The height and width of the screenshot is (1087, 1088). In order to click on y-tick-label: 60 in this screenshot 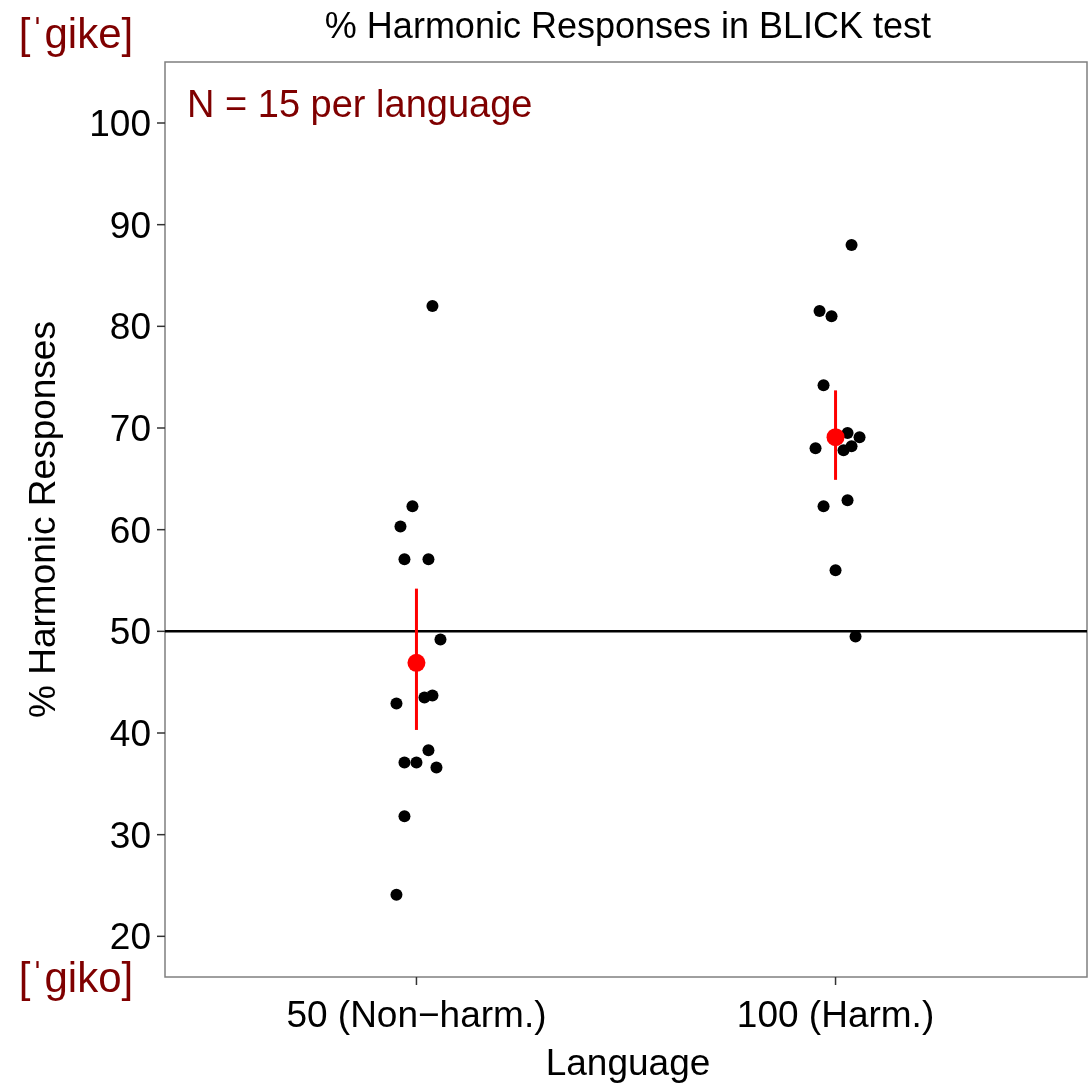, I will do `click(130, 530)`.